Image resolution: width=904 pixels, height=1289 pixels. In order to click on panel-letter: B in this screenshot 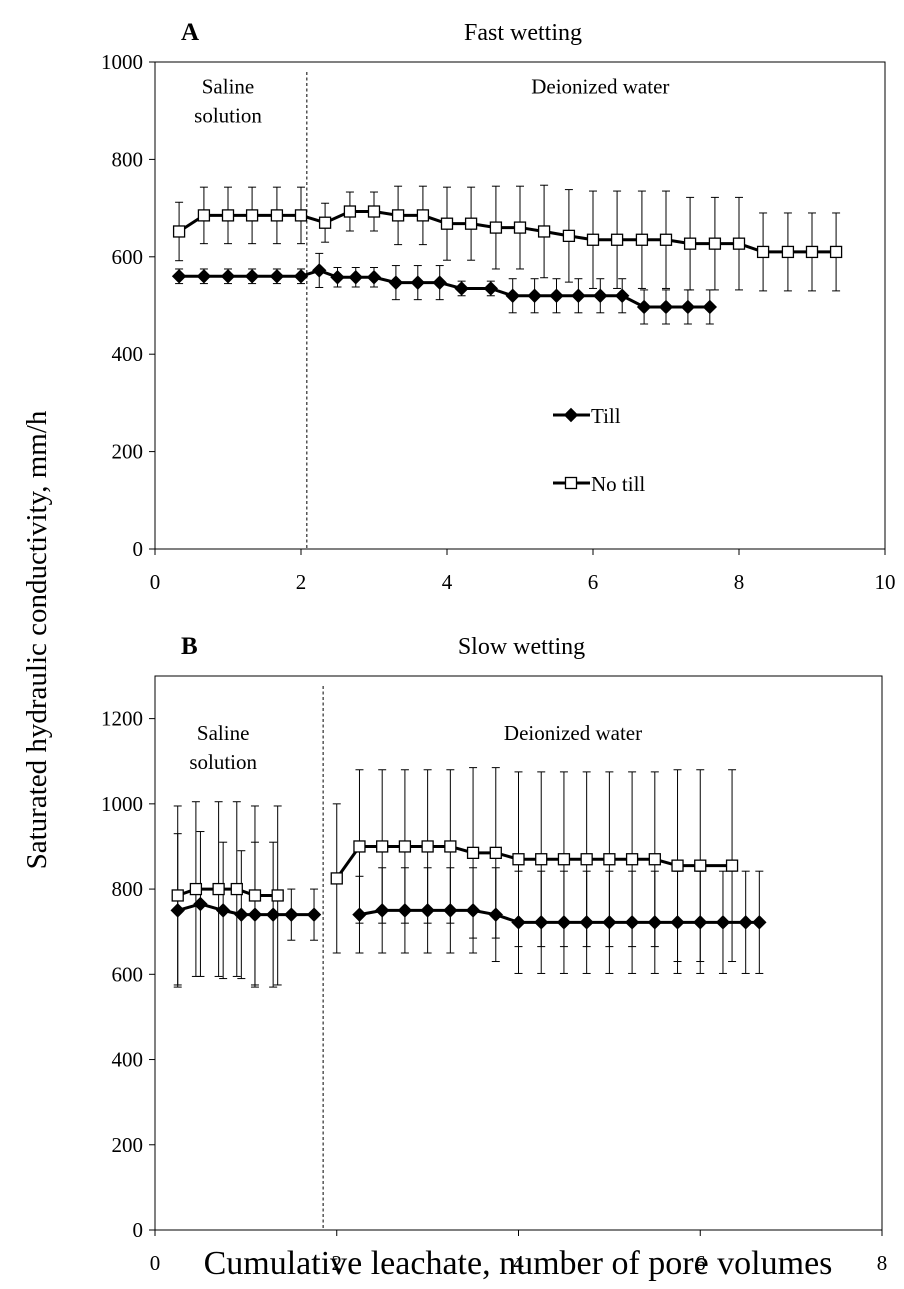, I will do `click(189, 646)`.